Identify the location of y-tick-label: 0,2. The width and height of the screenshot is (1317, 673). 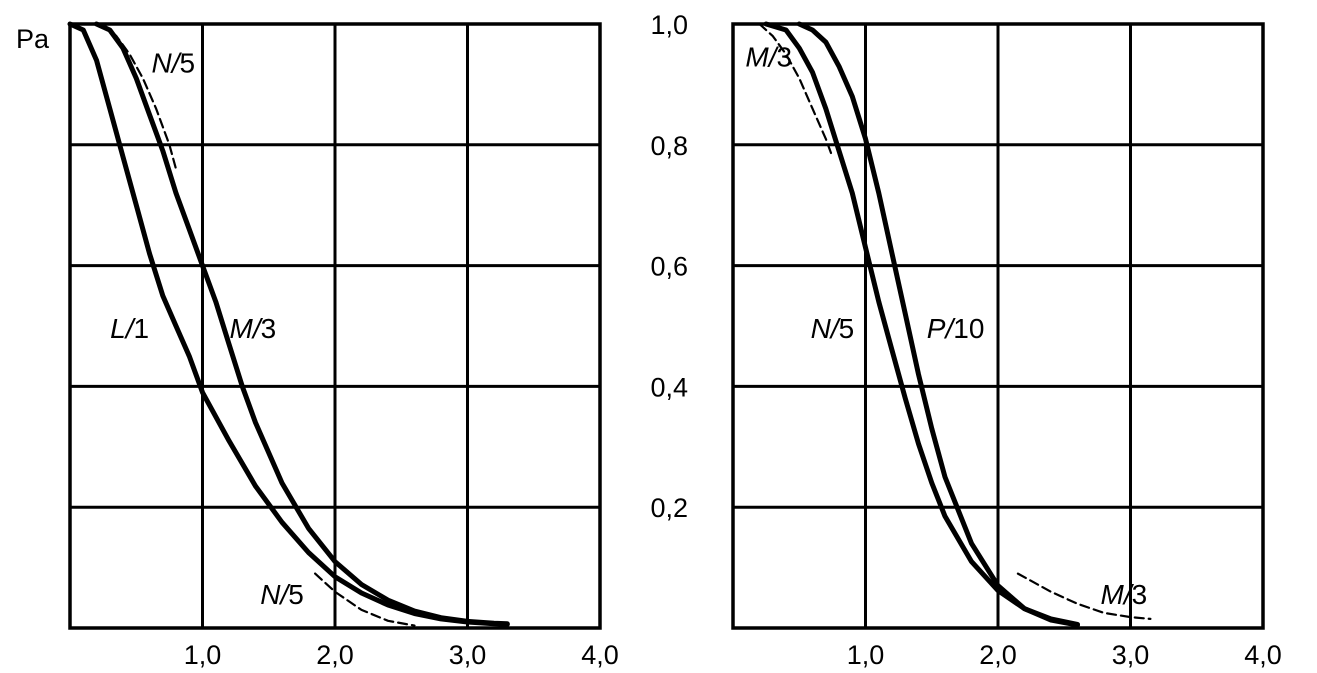
(669, 508).